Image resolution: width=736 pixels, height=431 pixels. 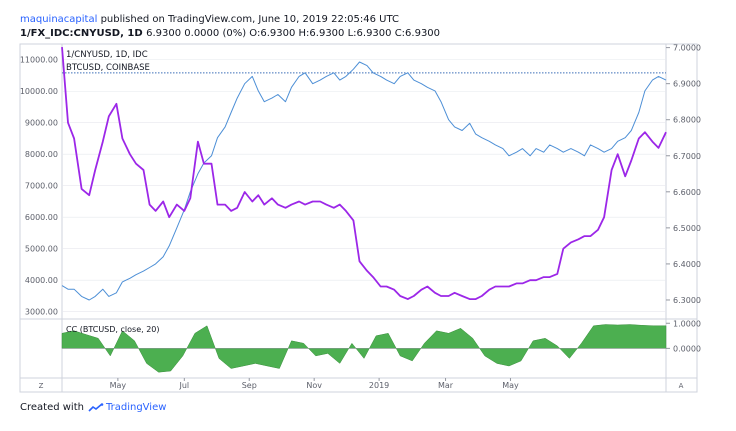 I want to click on left-tick-label: 9000.00, so click(x=41, y=123).